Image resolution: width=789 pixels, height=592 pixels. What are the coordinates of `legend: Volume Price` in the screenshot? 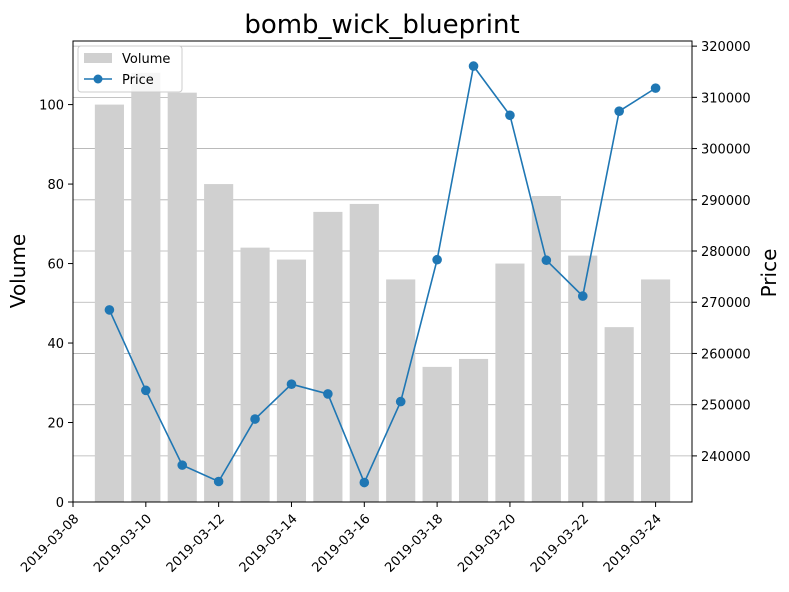 It's located at (130, 69).